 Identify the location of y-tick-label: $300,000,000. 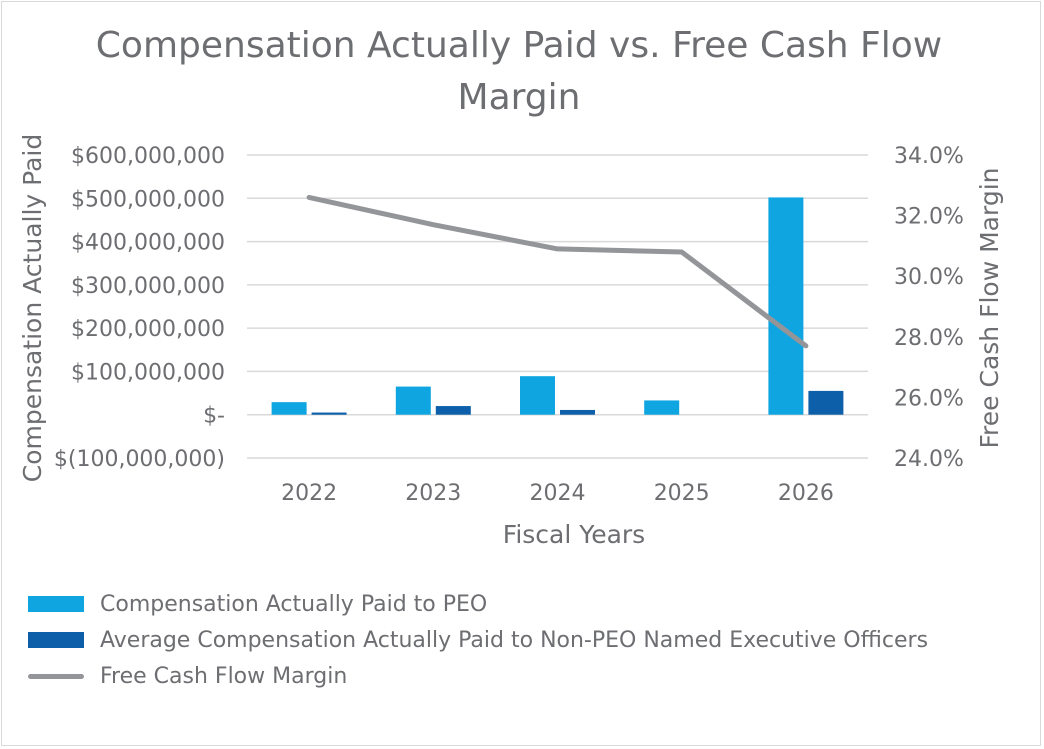
(148, 286).